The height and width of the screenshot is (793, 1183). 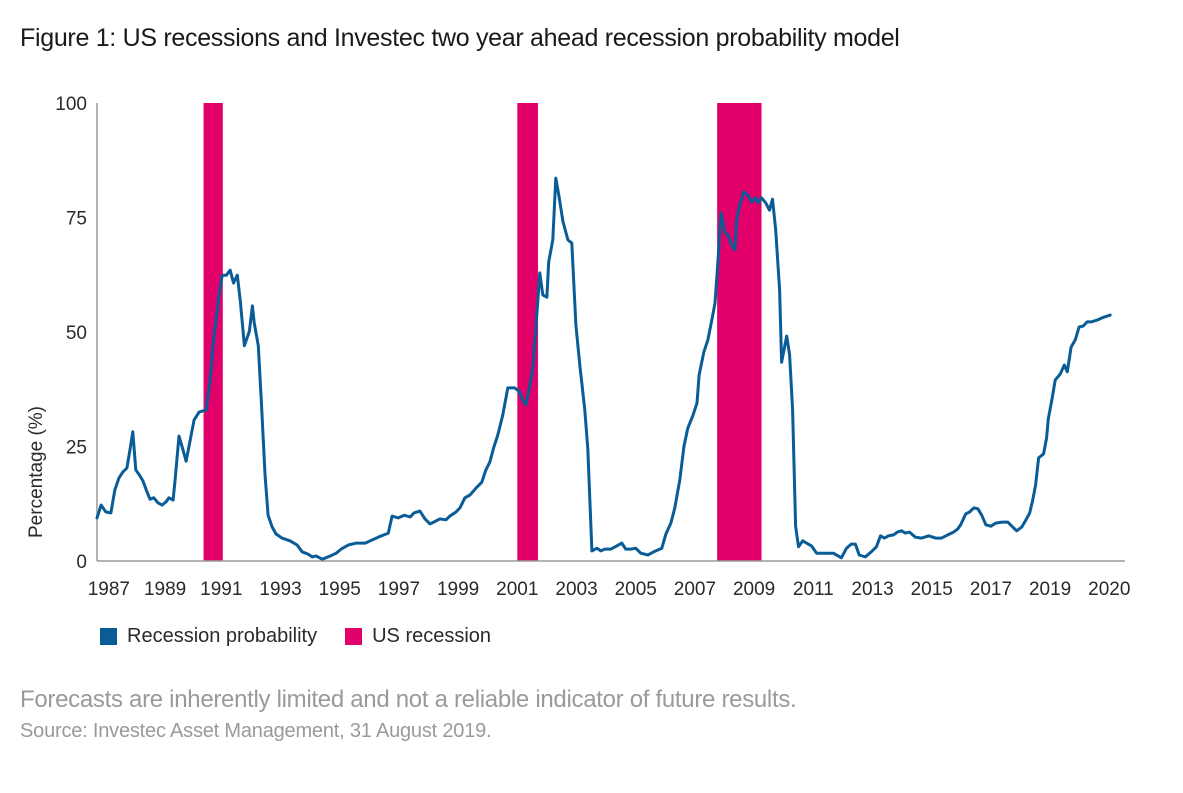 What do you see at coordinates (222, 636) in the screenshot?
I see `legend-label-recession-probability: Recession probability` at bounding box center [222, 636].